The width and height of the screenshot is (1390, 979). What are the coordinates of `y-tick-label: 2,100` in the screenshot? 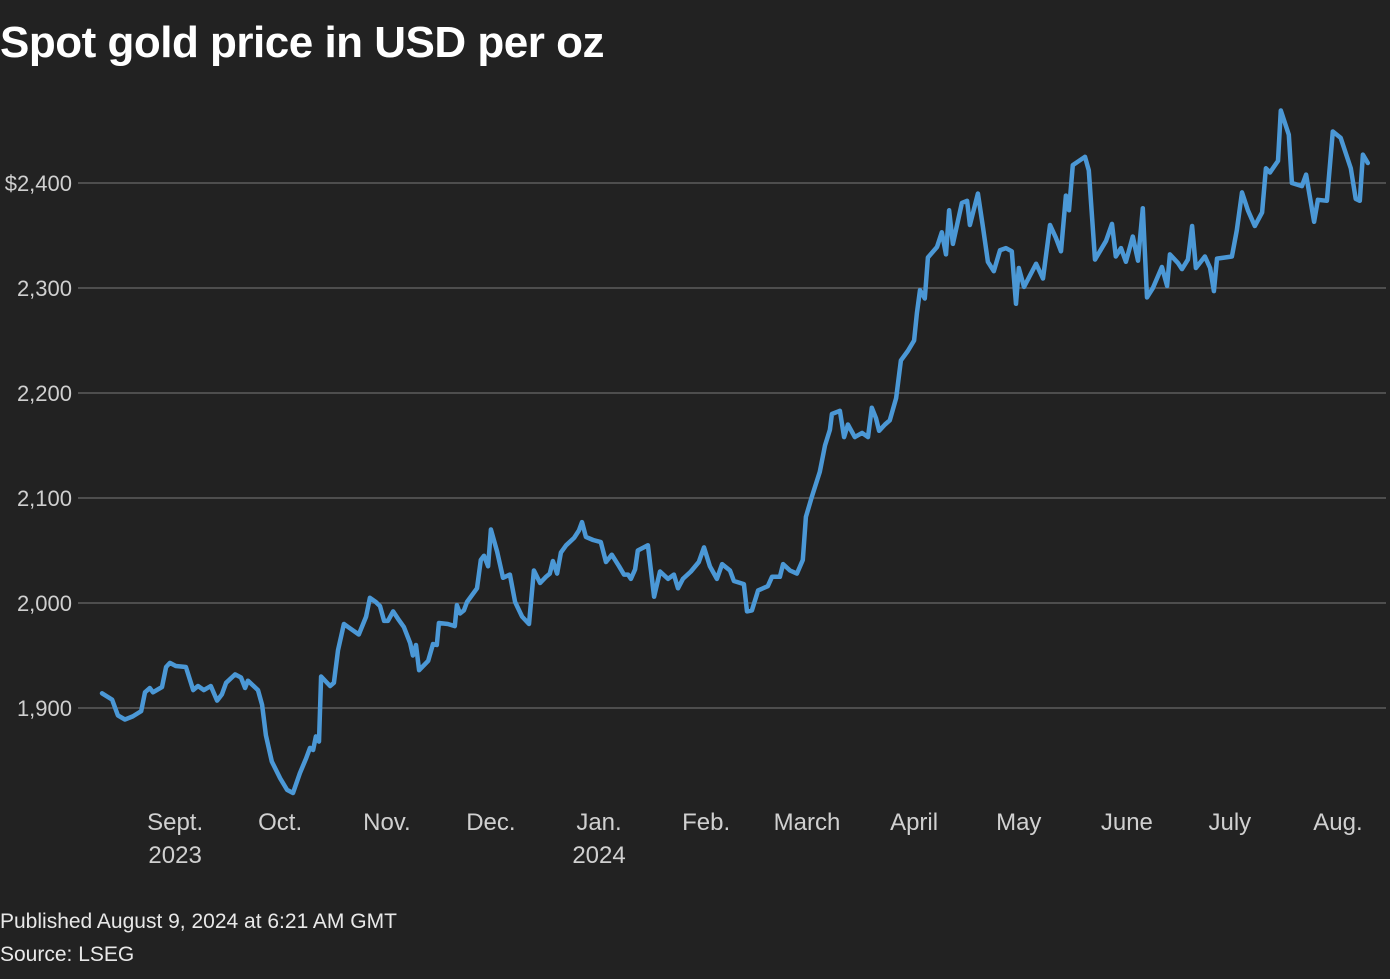 It's located at (44, 498).